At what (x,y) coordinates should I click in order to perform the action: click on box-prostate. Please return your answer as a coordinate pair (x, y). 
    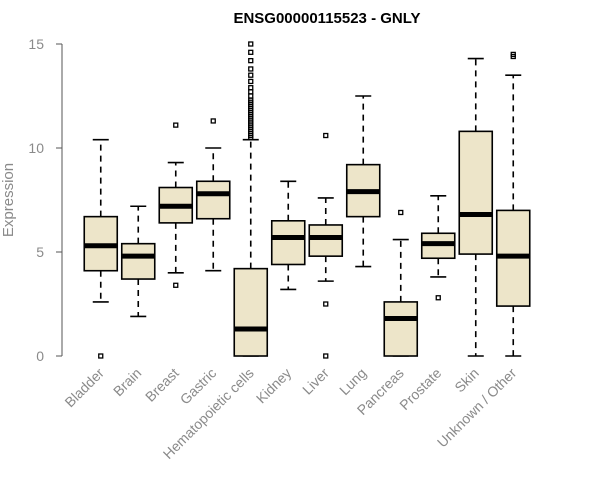
    Looking at the image, I should click on (438, 248).